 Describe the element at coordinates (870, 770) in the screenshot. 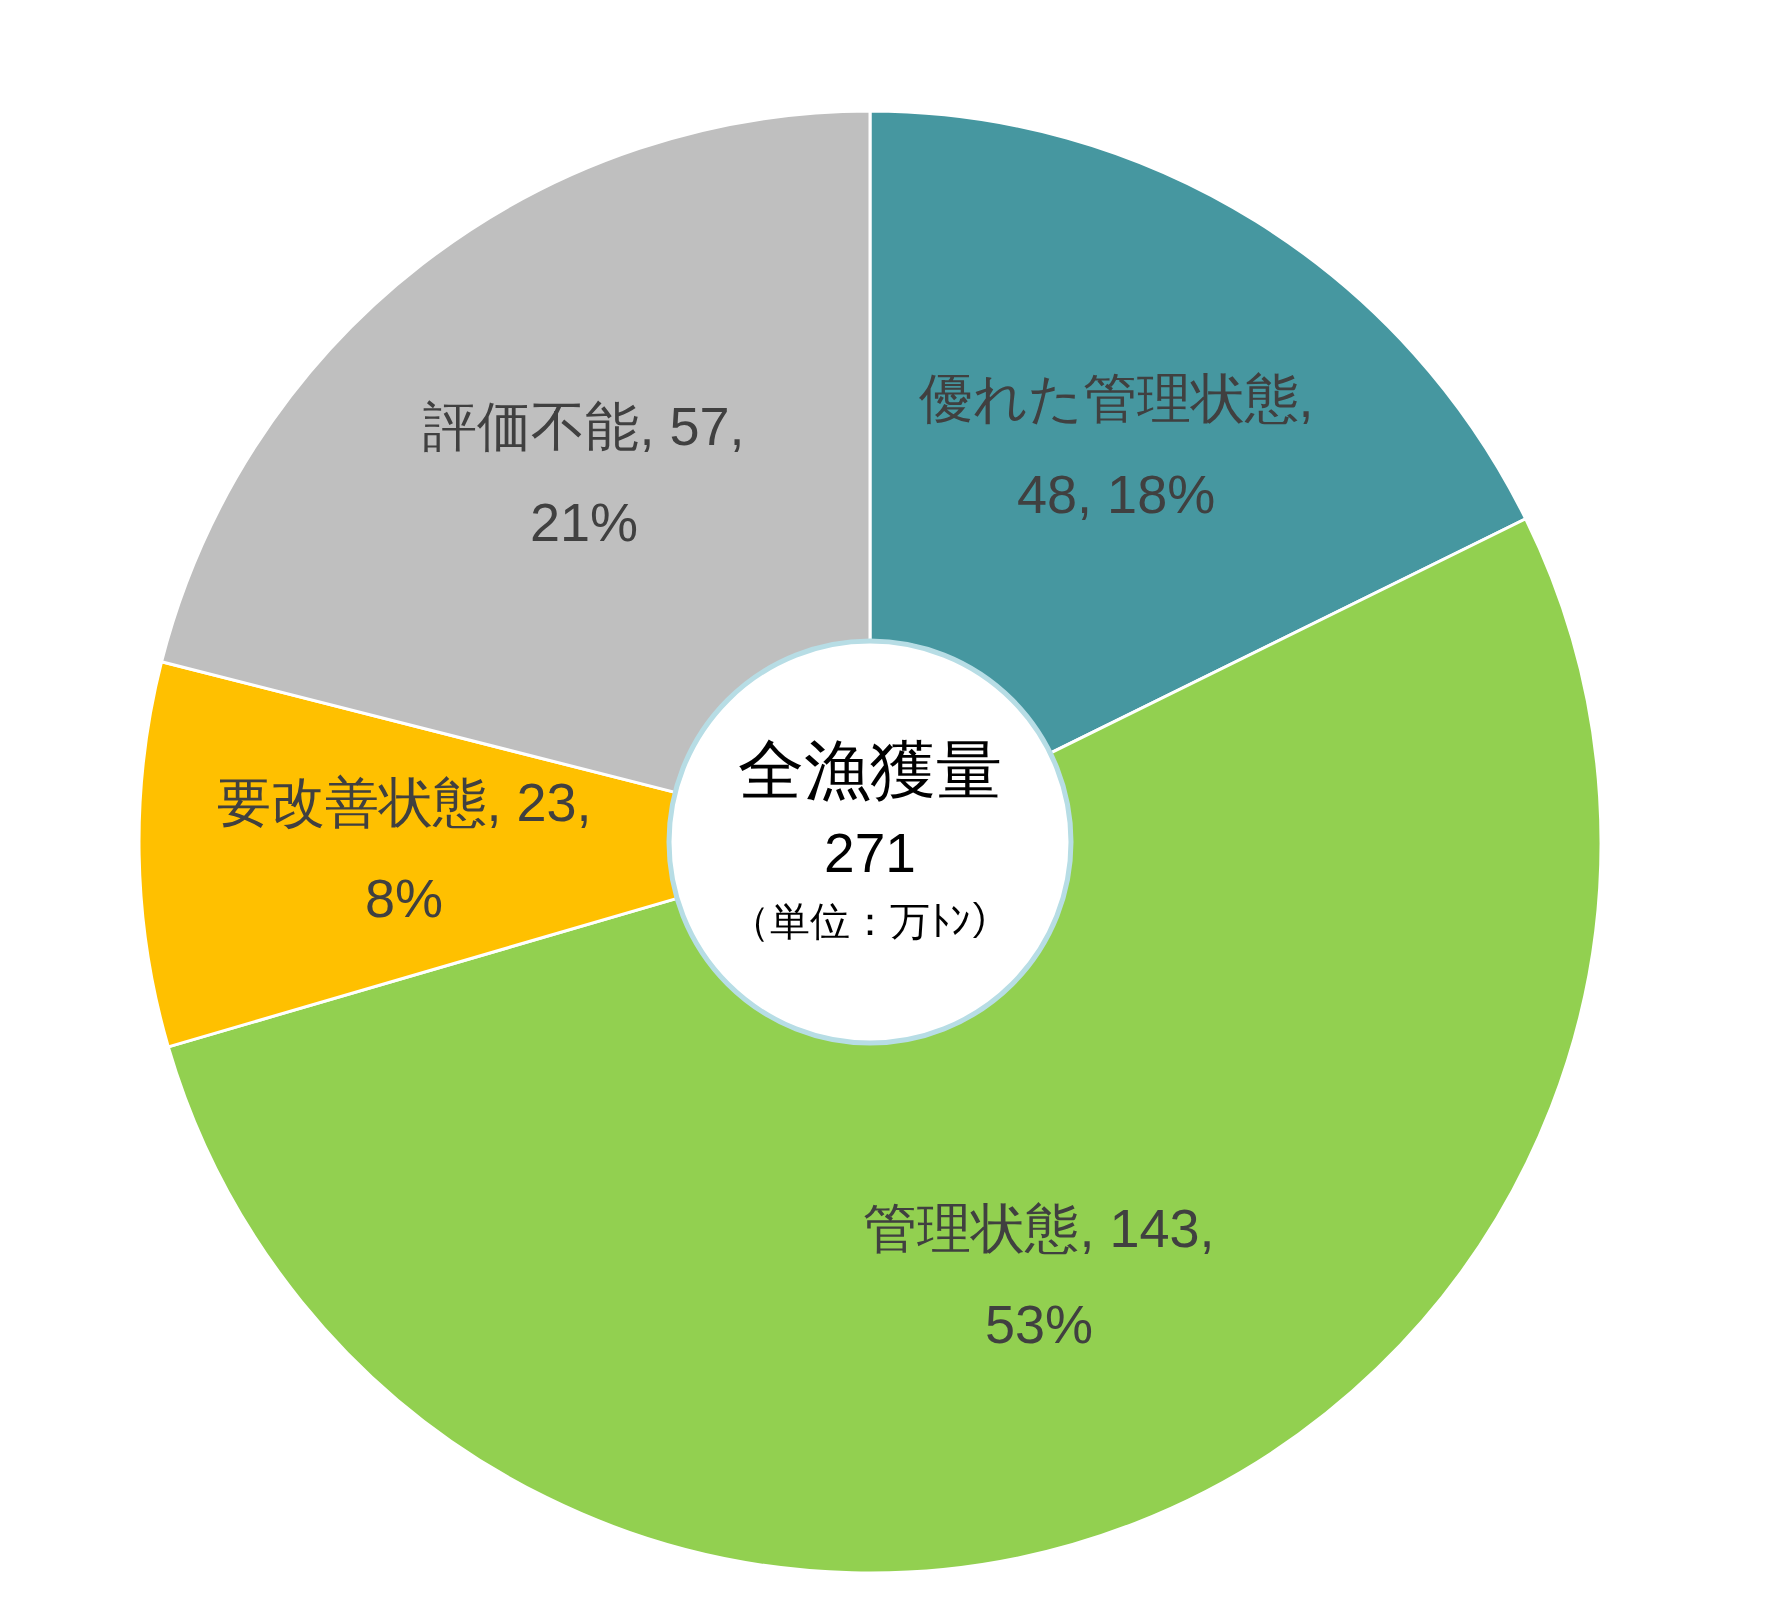

I see `title: 全漁獲量` at that location.